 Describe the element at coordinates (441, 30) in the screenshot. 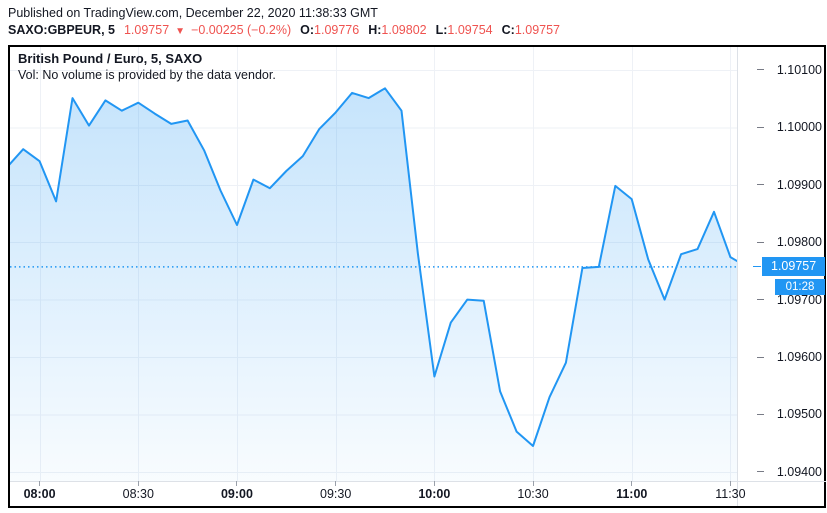

I see `low-label: L:` at that location.